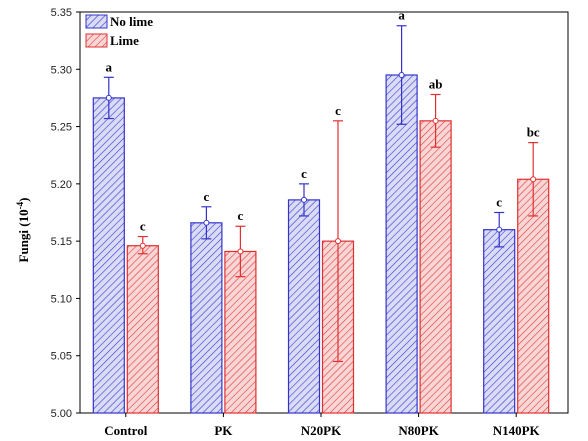  I want to click on y-axis-title-suffix: ), so click(23, 200).